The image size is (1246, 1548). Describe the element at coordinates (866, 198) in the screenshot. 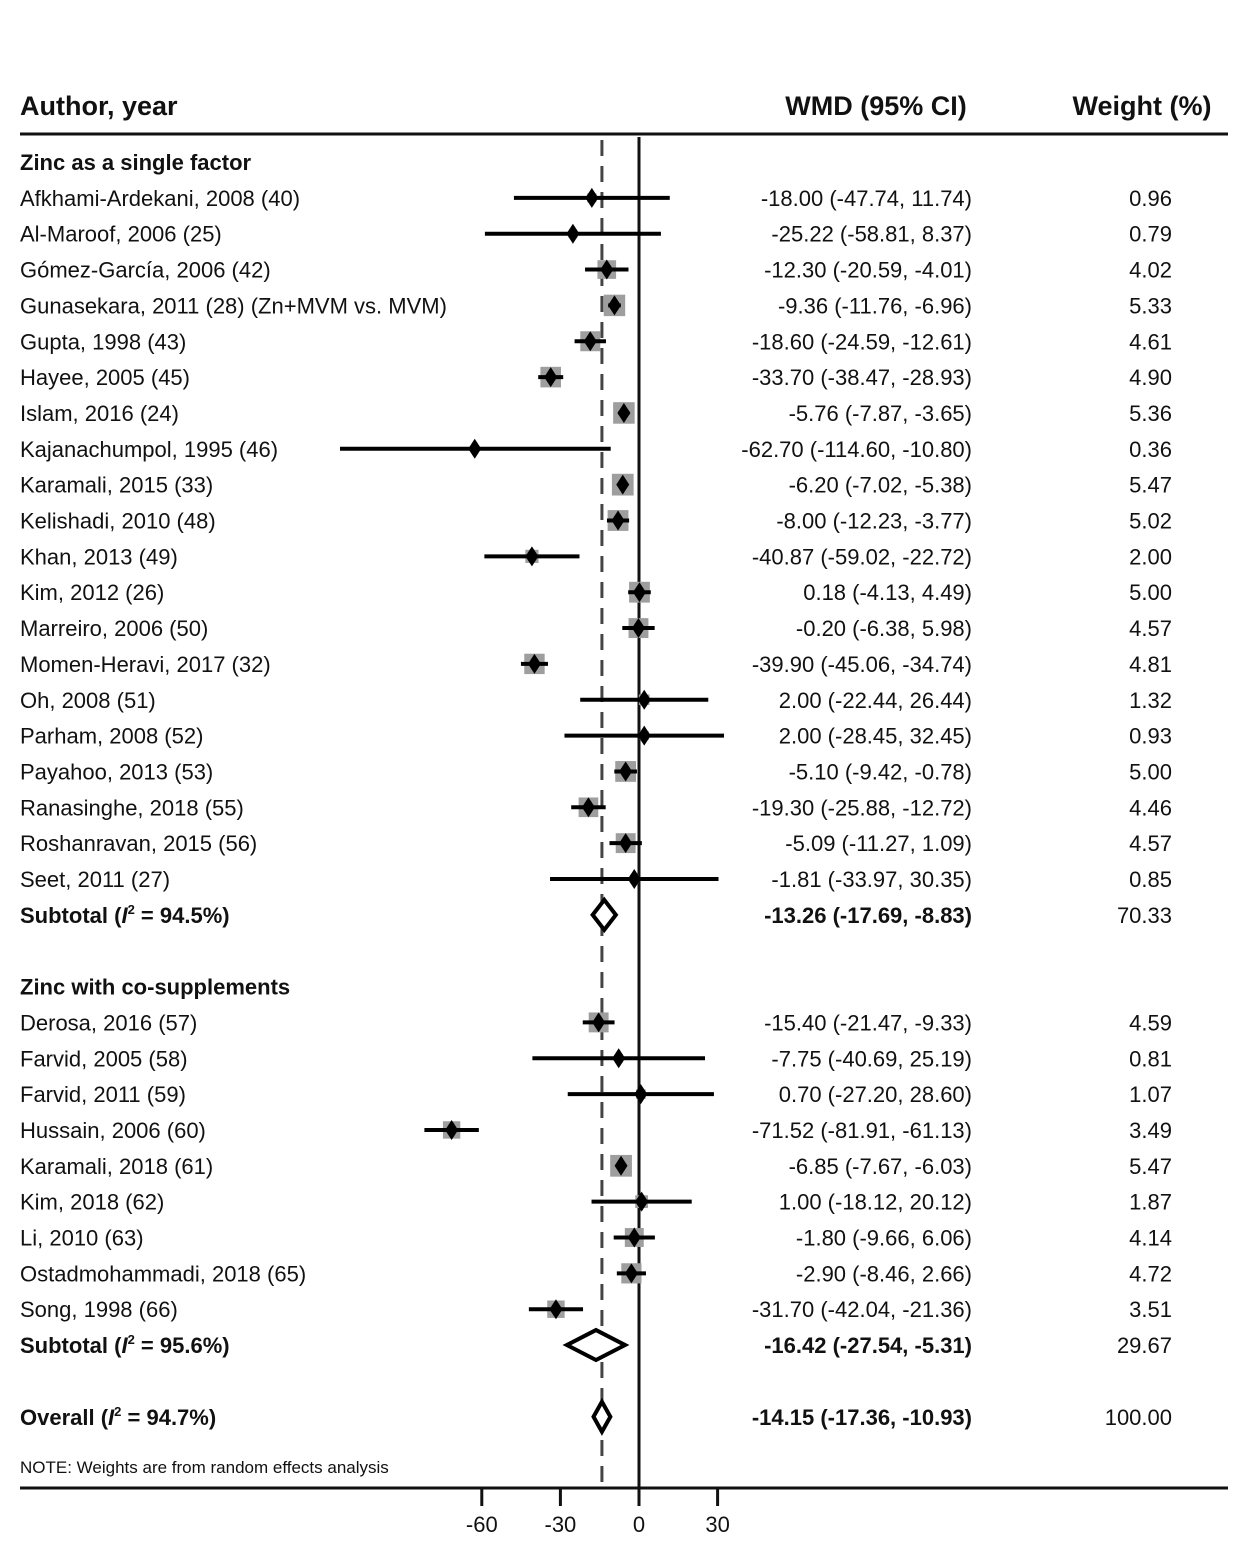

I see `study-ci-text: -18.00 (-47.74, 11.74)` at that location.